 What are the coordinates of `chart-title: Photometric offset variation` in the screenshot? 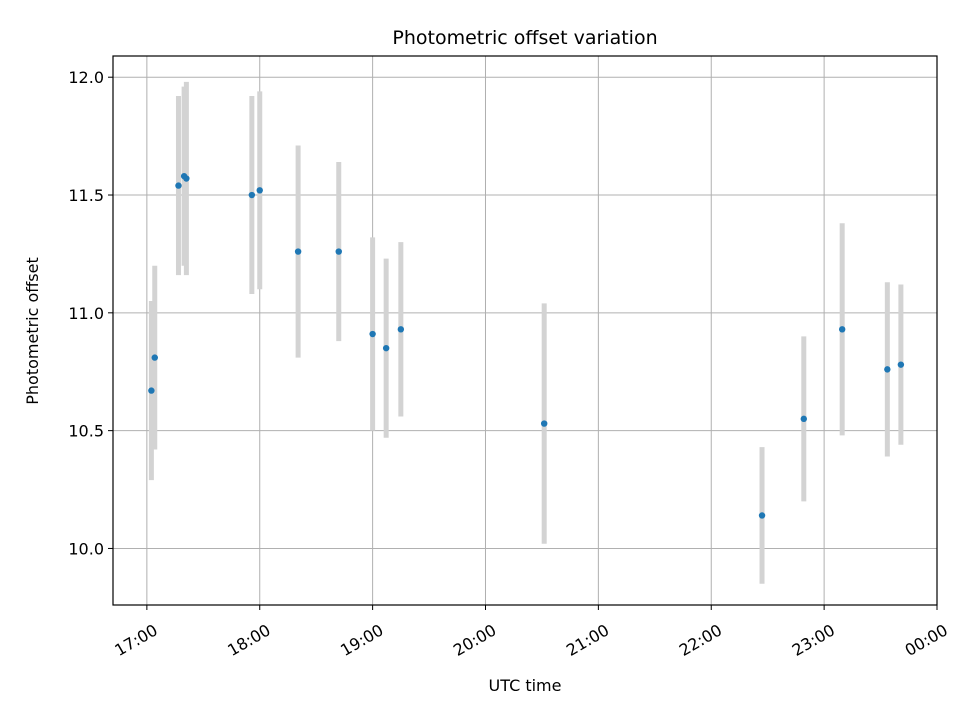 It's located at (524, 38).